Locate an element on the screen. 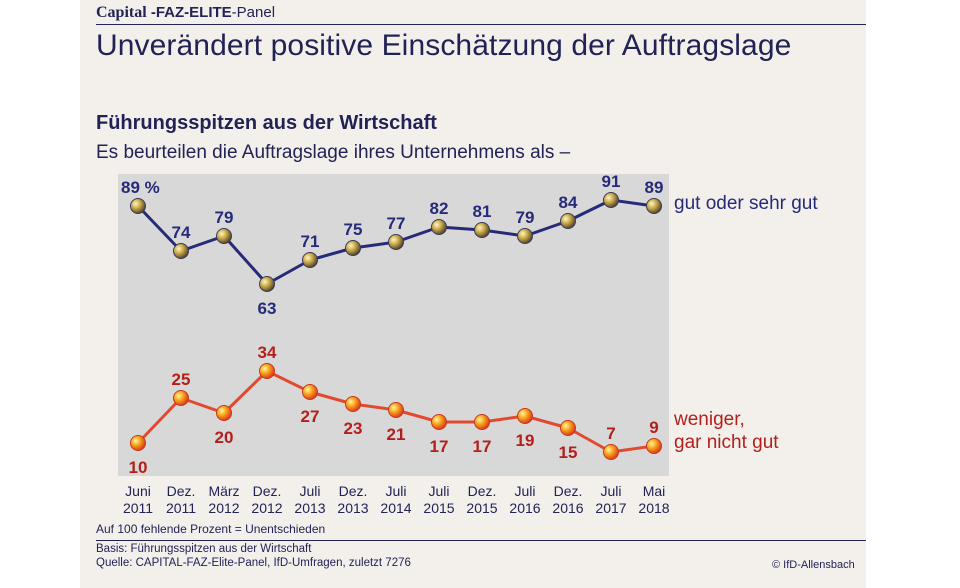 This screenshot has width=960, height=588. x-tick-year-2: 2012 is located at coordinates (223, 508).